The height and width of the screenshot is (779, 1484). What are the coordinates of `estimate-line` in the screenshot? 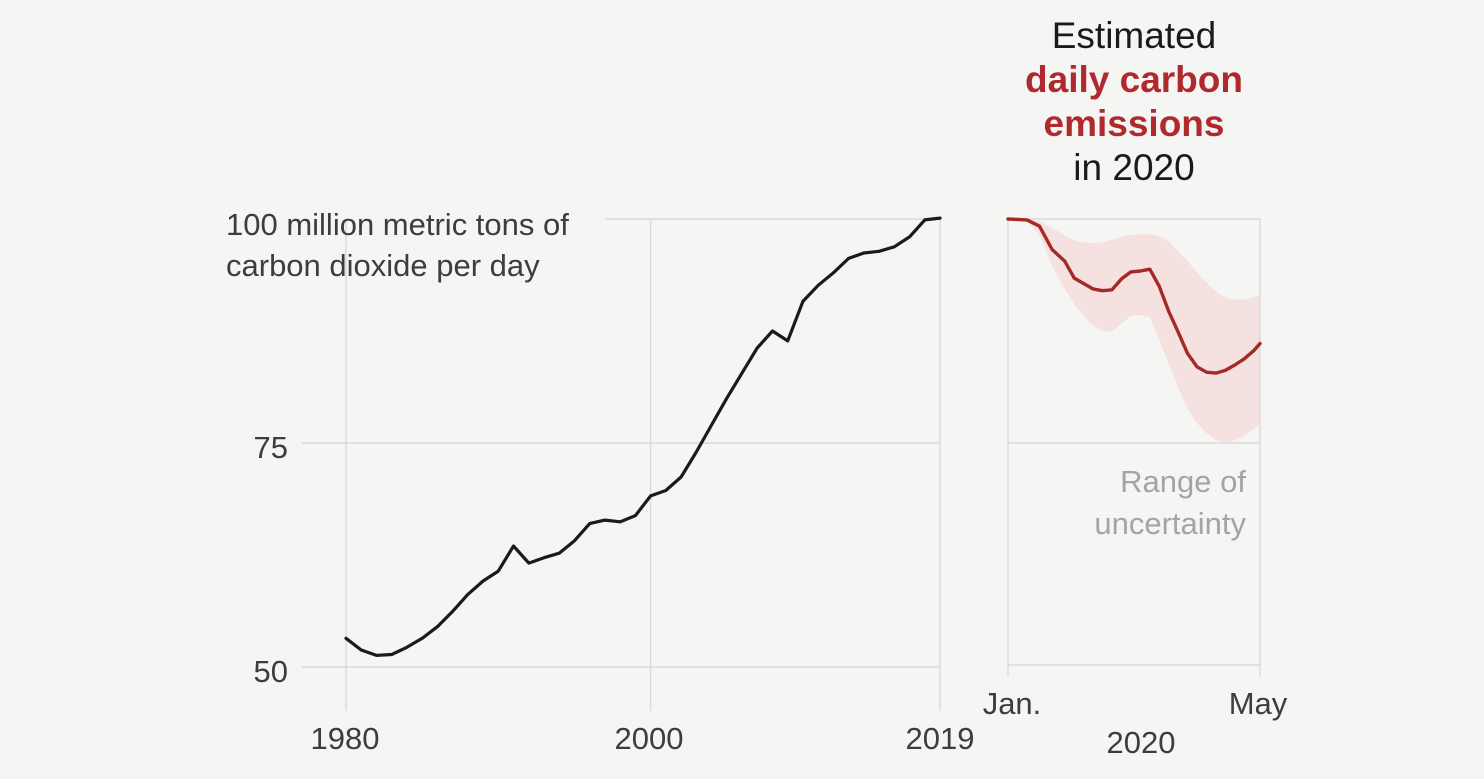 It's located at (1134, 296).